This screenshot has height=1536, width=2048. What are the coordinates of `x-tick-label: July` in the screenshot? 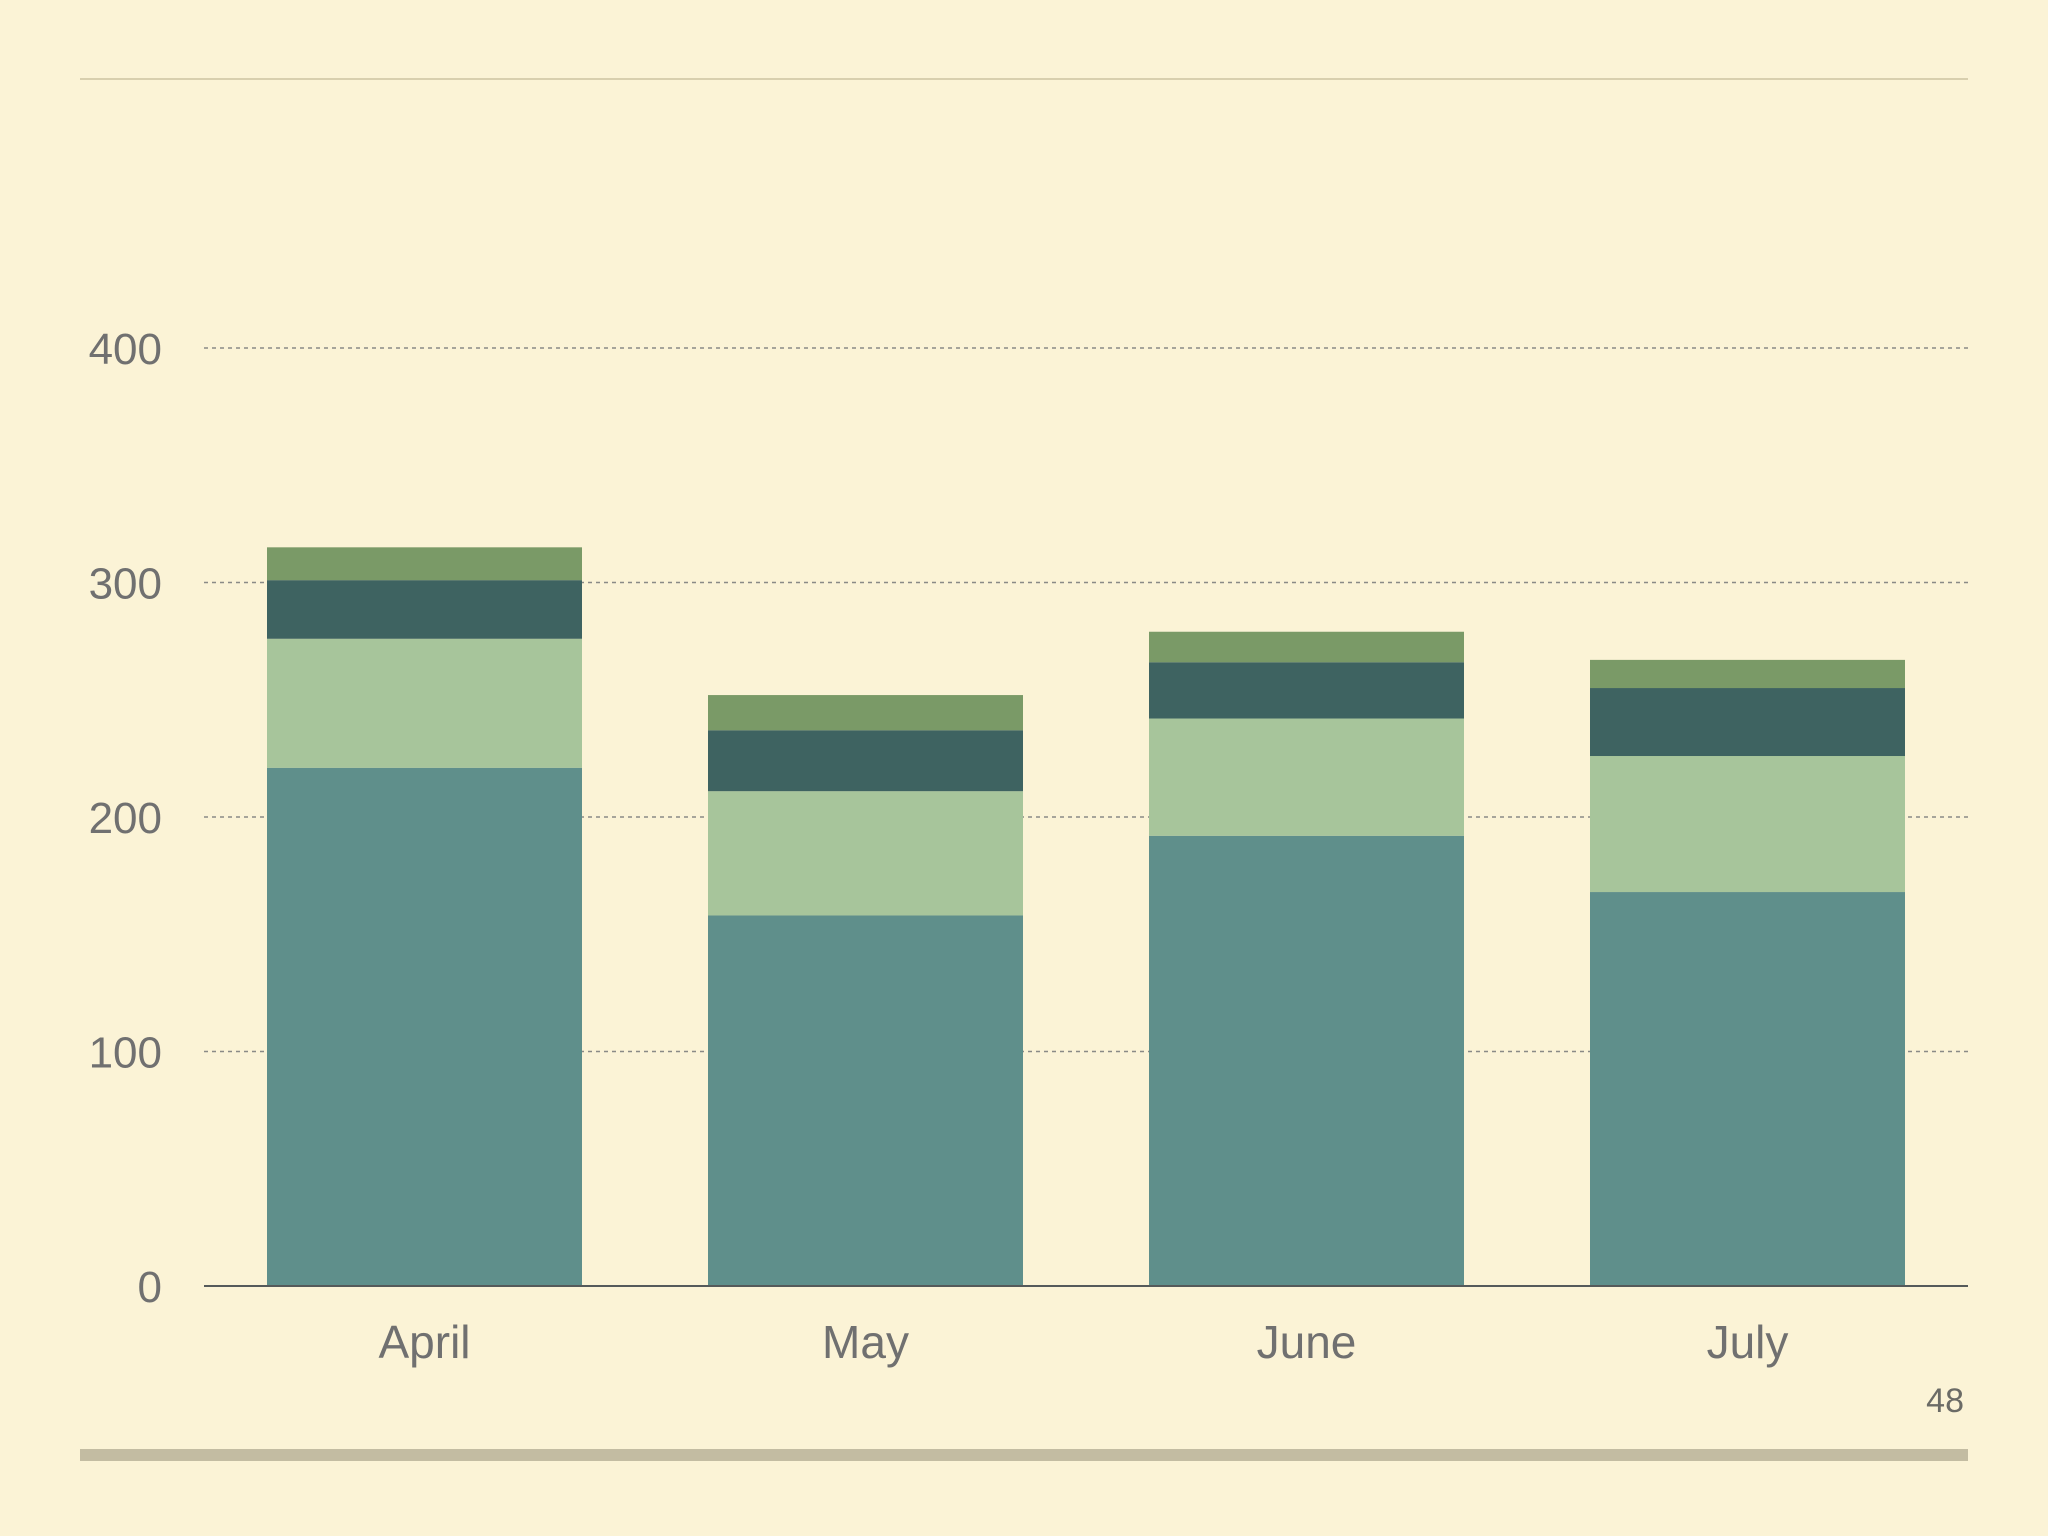 It's located at (1748, 1342).